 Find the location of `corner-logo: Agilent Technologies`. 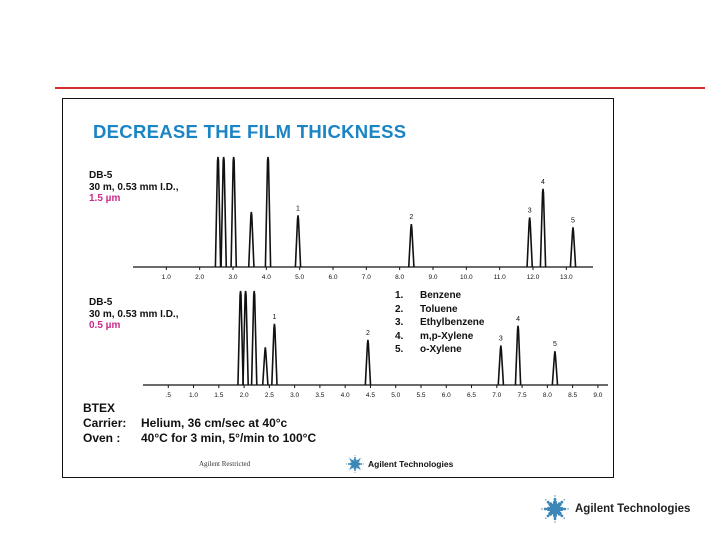

corner-logo: Agilent Technologies is located at coordinates (615, 509).